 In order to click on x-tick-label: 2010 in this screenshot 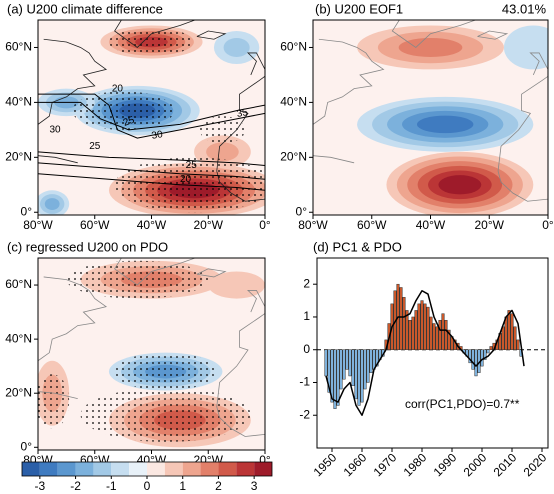, I will do `click(505, 464)`.